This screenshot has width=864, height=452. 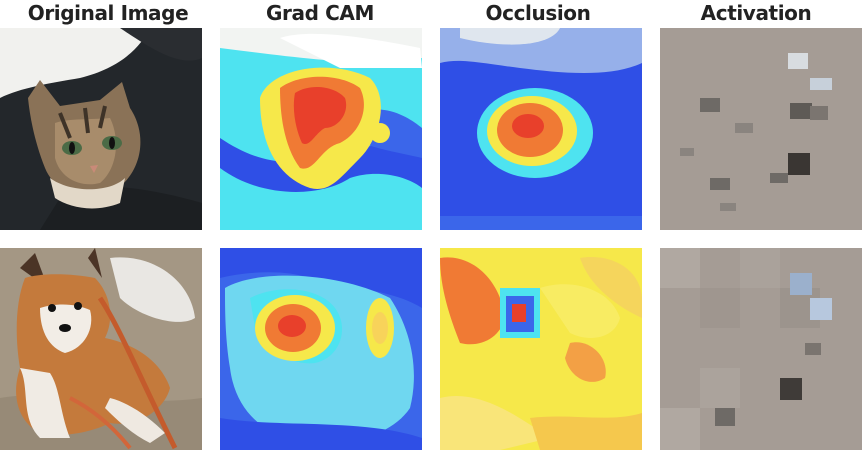 I want to click on title-grad-cam: Grad CAM, so click(x=320, y=13).